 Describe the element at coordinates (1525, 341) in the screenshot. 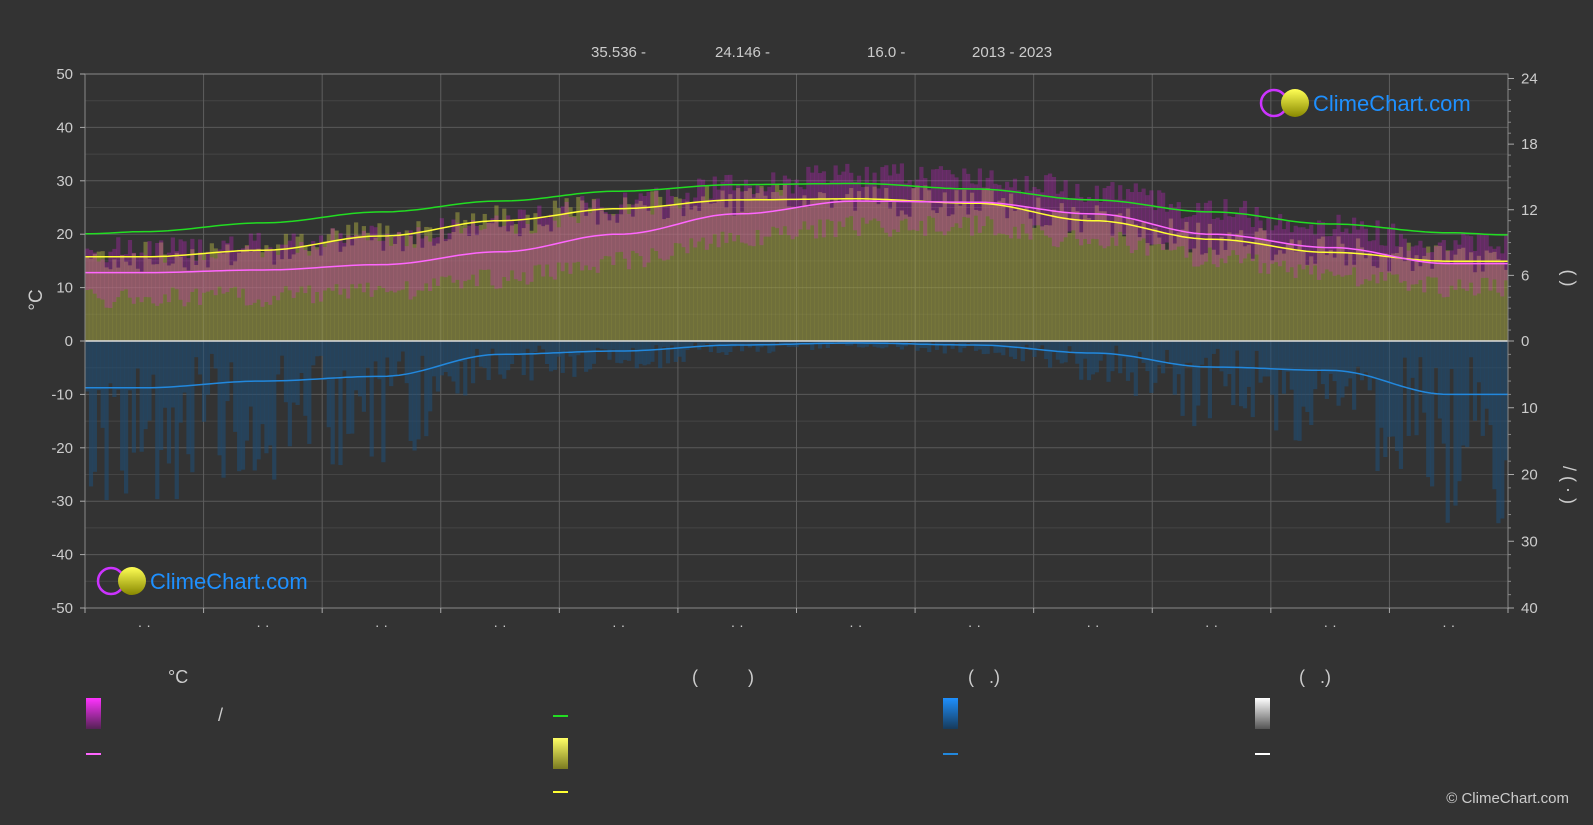

I see `right-top-tick-label: 0` at that location.